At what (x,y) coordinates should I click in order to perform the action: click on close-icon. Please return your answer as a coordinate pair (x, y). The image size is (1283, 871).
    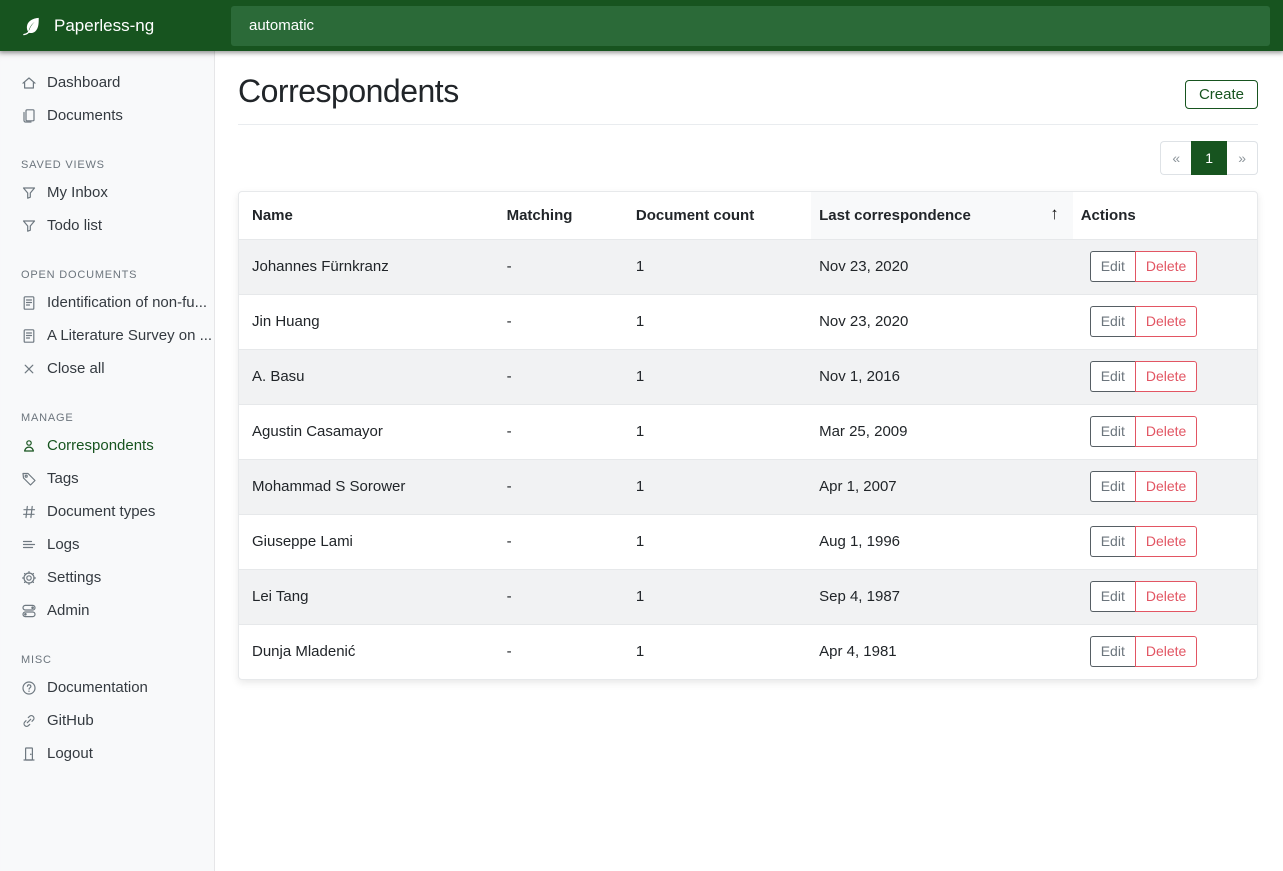
    Looking at the image, I should click on (29, 369).